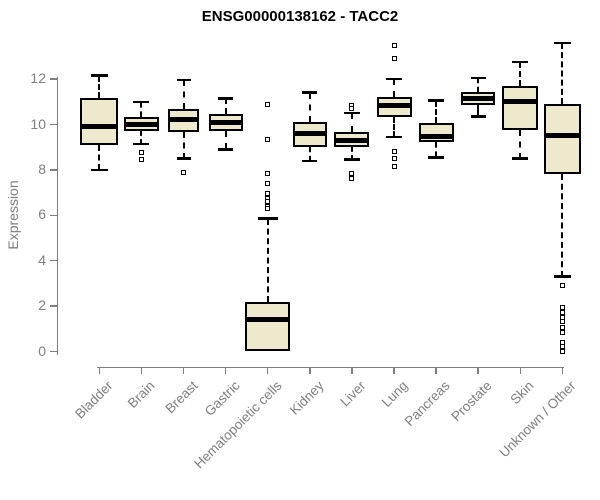 The image size is (600, 500). Describe the element at coordinates (268, 326) in the screenshot. I see `box-hematopoietic-cells` at that location.